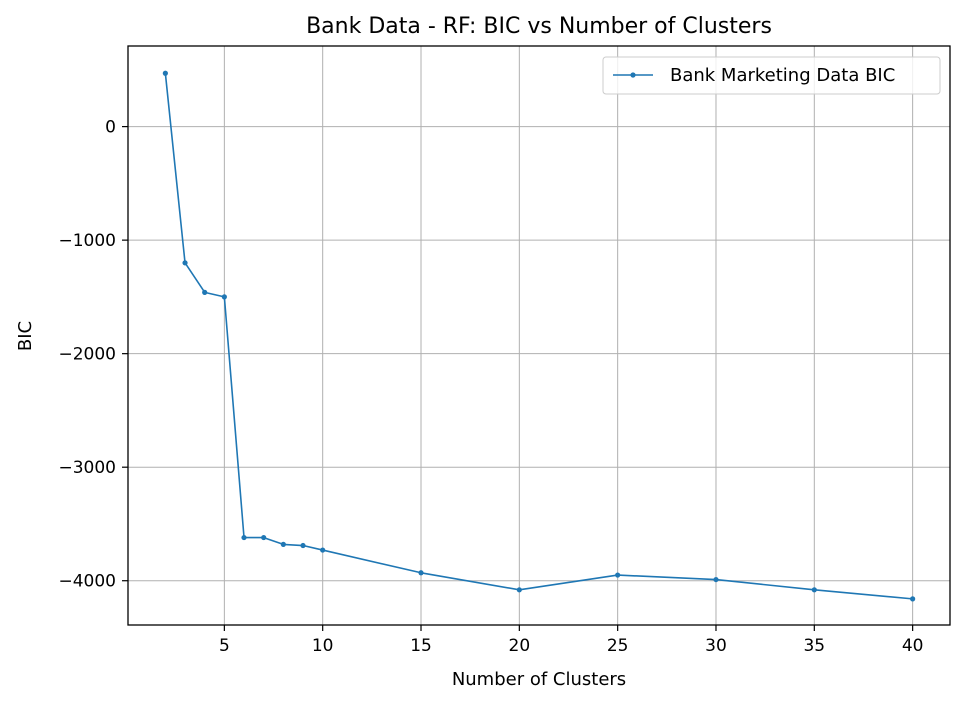  I want to click on x-tick-label: 25, so click(618, 646).